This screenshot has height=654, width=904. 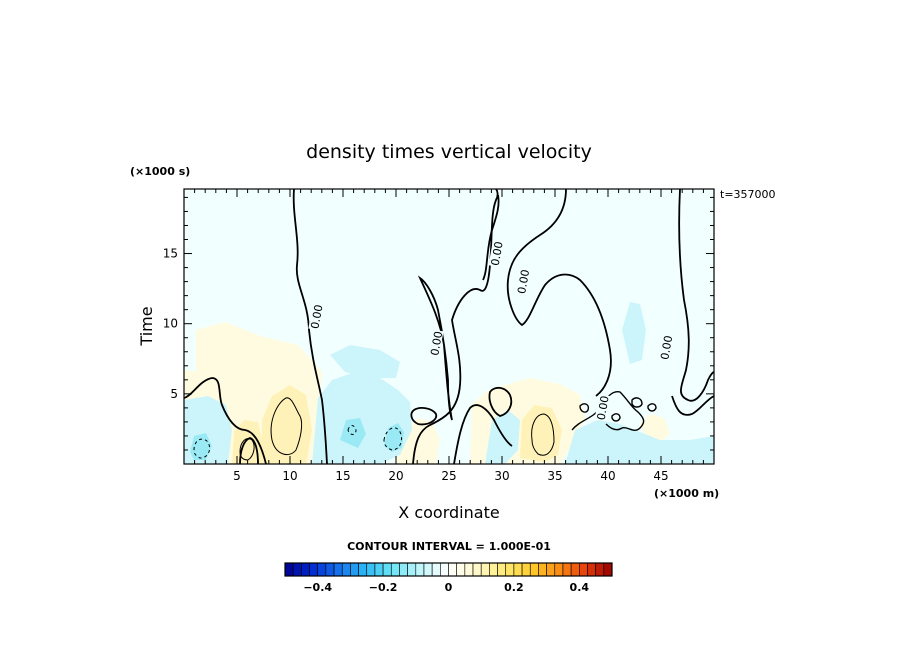 I want to click on contour-interval-label: CONTOUR INTERVAL = 1.000E-01, so click(x=449, y=546).